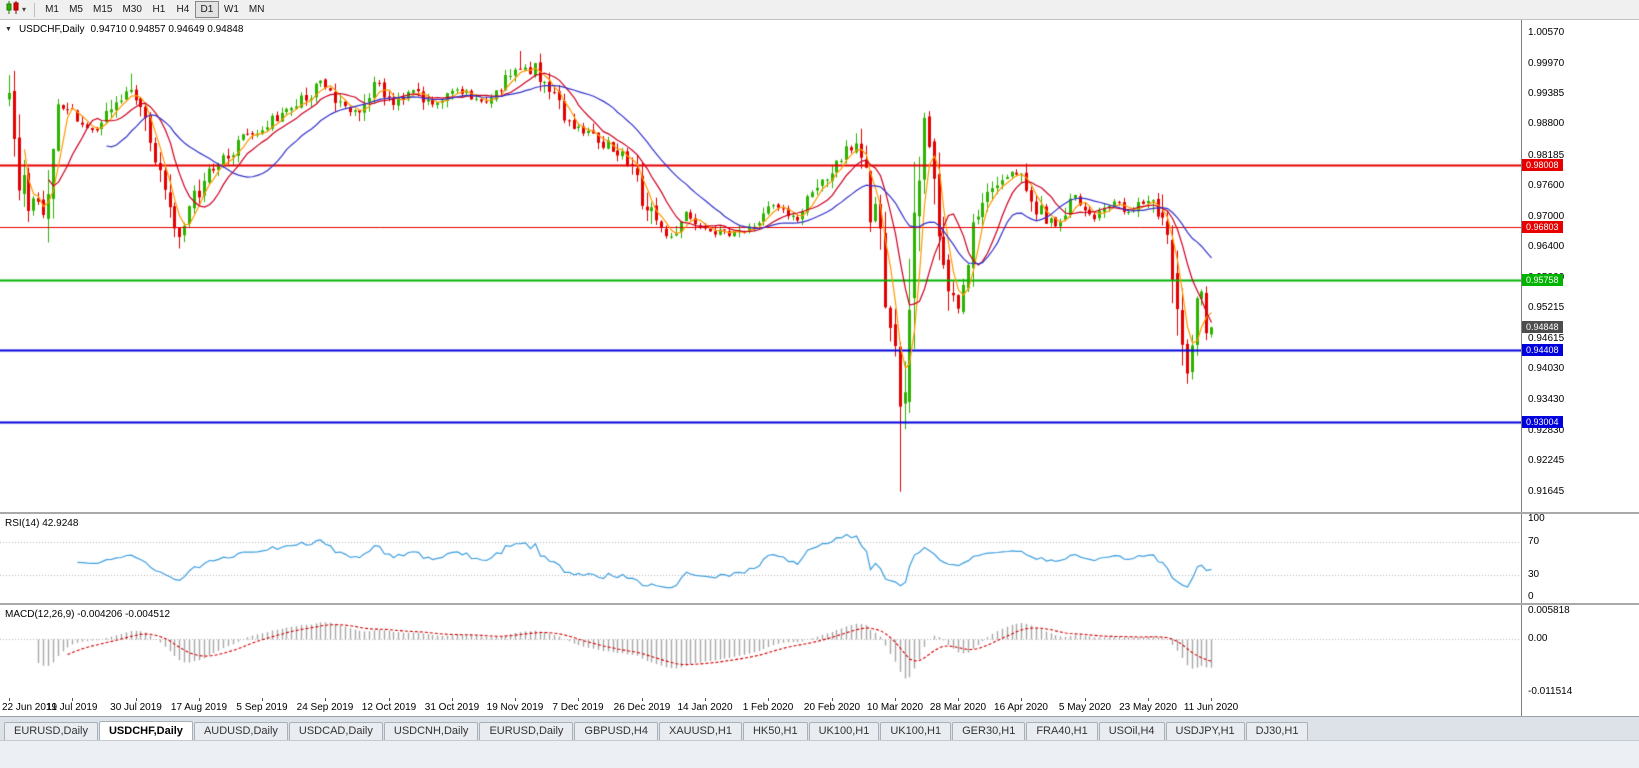 The width and height of the screenshot is (1639, 768). I want to click on timeframe-w1-button: W1, so click(231, 9).